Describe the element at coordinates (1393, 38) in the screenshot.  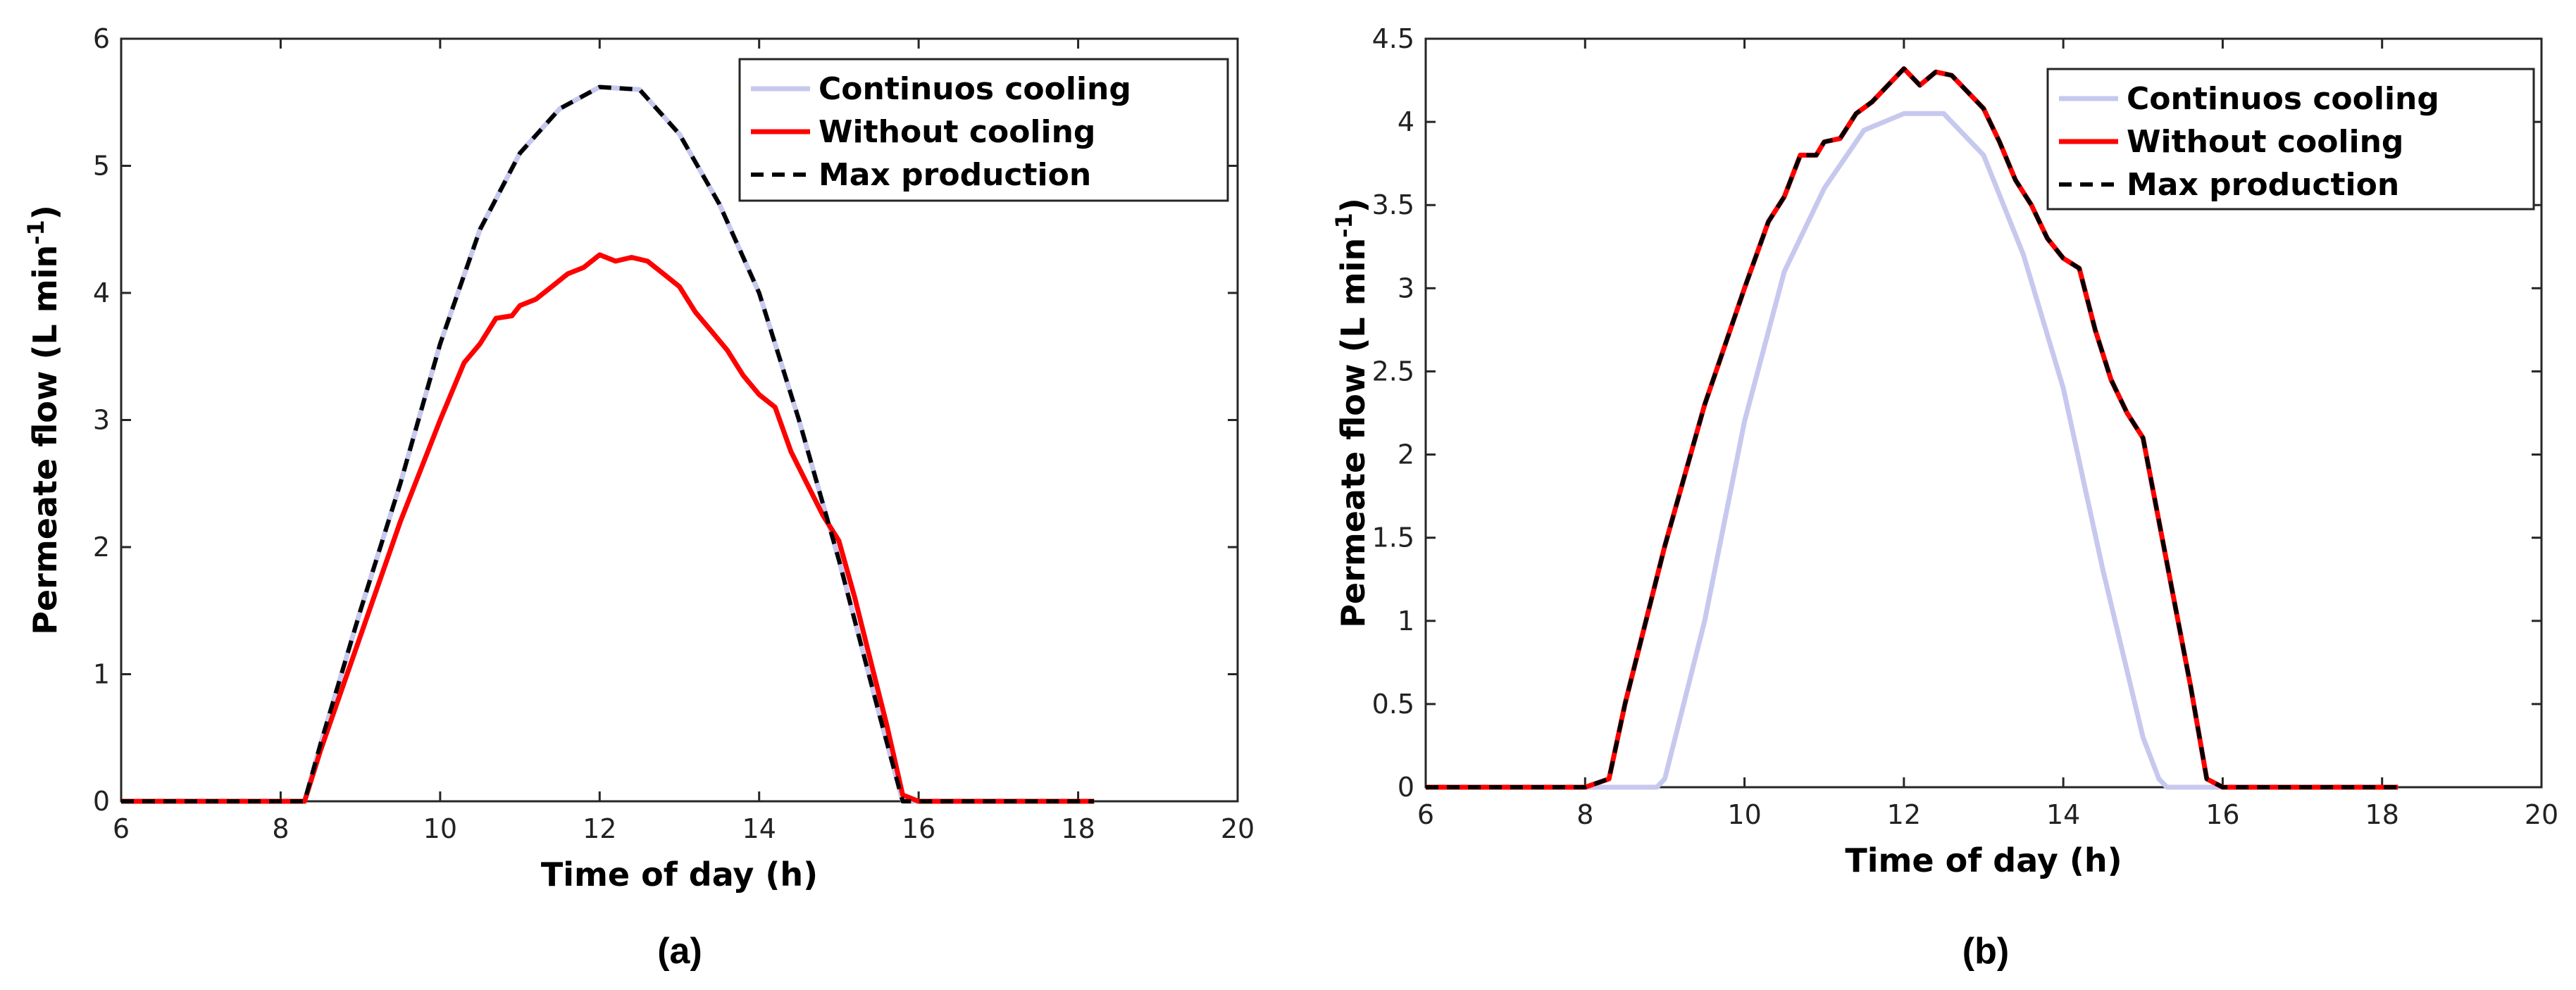
I see `y-tick-label: 4.5` at that location.